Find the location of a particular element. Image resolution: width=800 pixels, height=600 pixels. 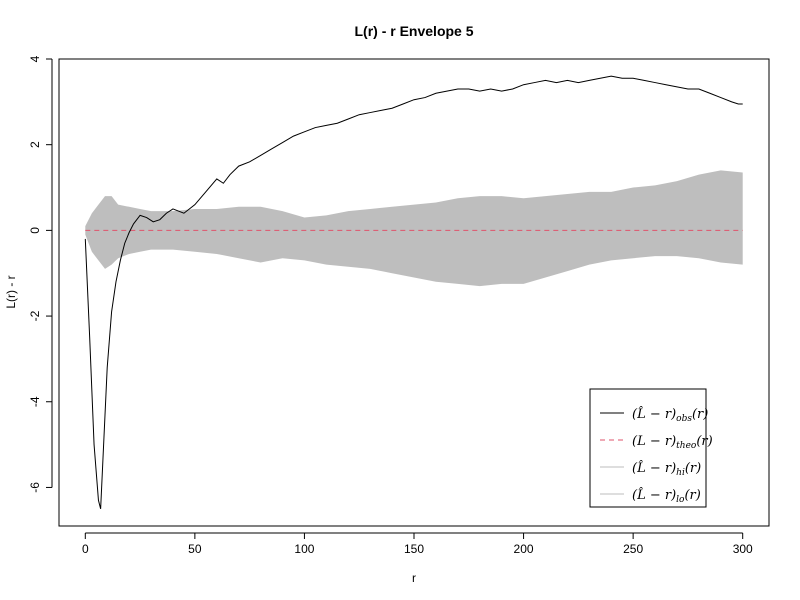

x-tick-label: 50 is located at coordinates (195, 549).